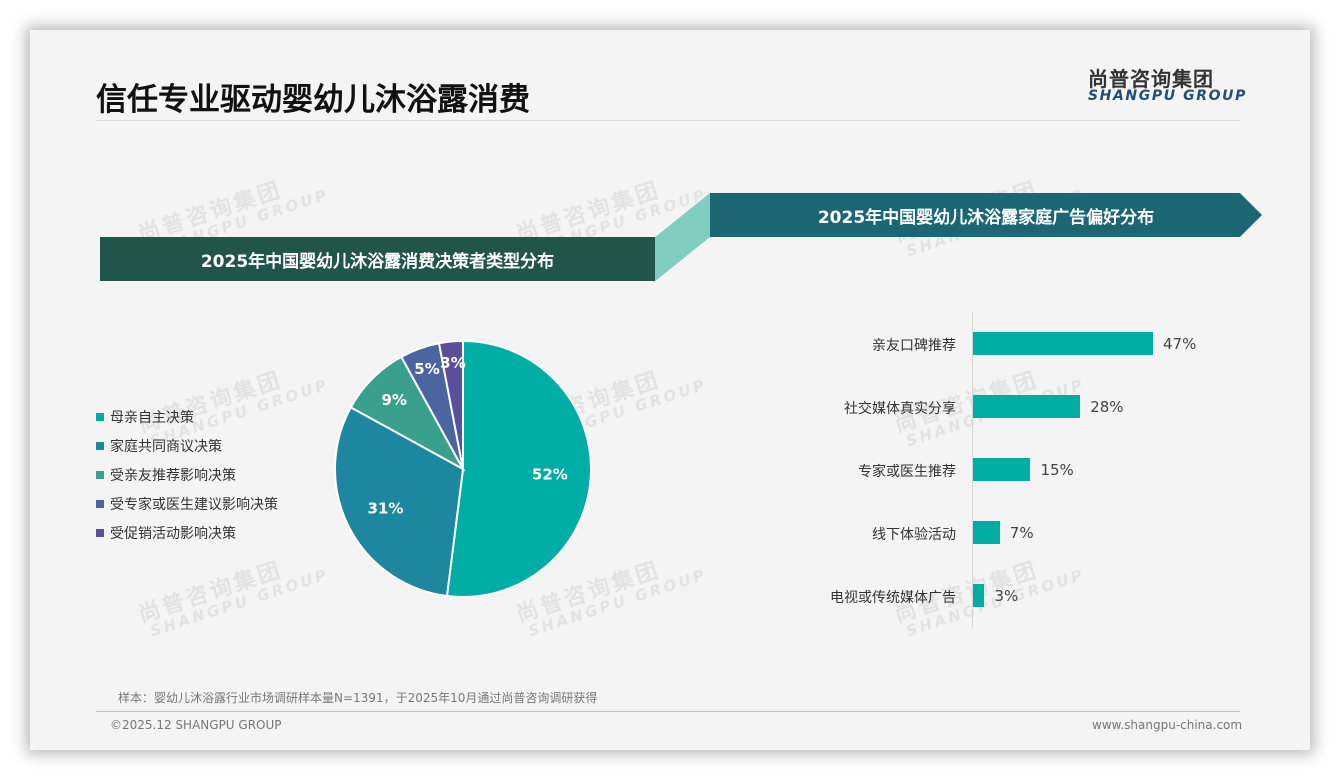 The width and height of the screenshot is (1340, 780). Describe the element at coordinates (187, 445) in the screenshot. I see `legend-item: 家庭共同商议决策` at that location.